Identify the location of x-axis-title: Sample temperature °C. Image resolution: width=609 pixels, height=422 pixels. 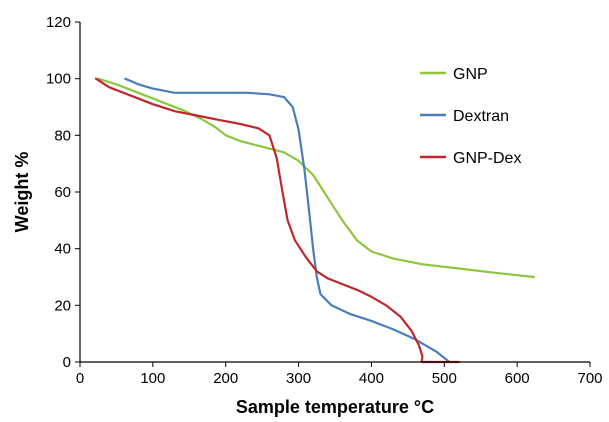
(335, 407).